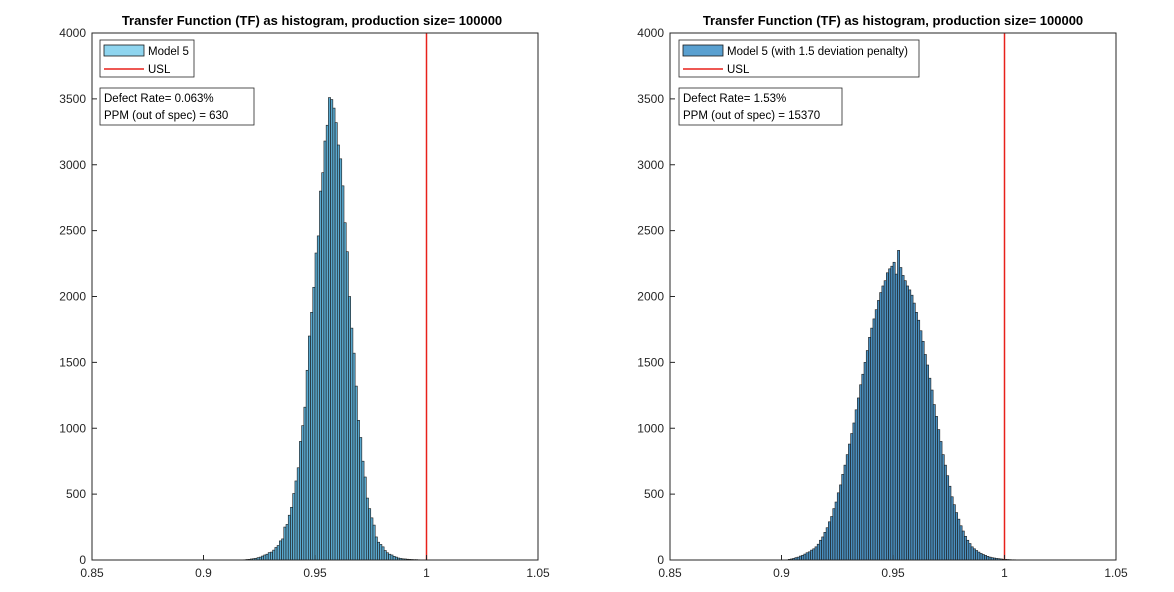 This screenshot has height=592, width=1174. Describe the element at coordinates (660, 560) in the screenshot. I see `right-y-tick-label: 0` at that location.